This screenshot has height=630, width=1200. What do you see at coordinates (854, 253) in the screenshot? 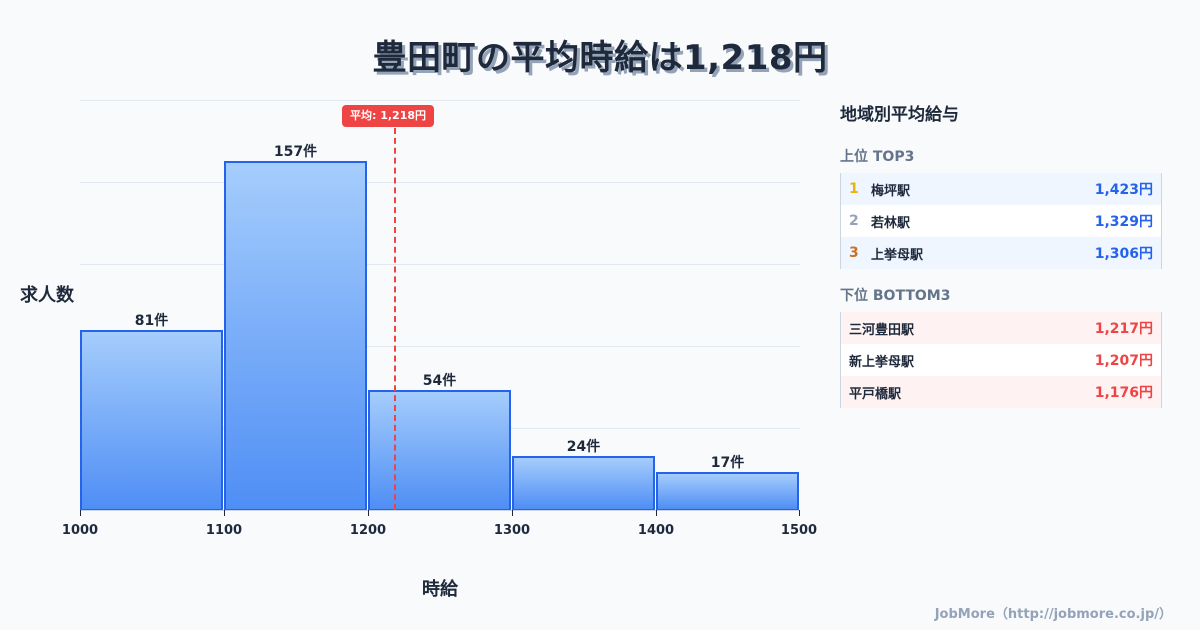
I see `rank-number: 3` at bounding box center [854, 253].